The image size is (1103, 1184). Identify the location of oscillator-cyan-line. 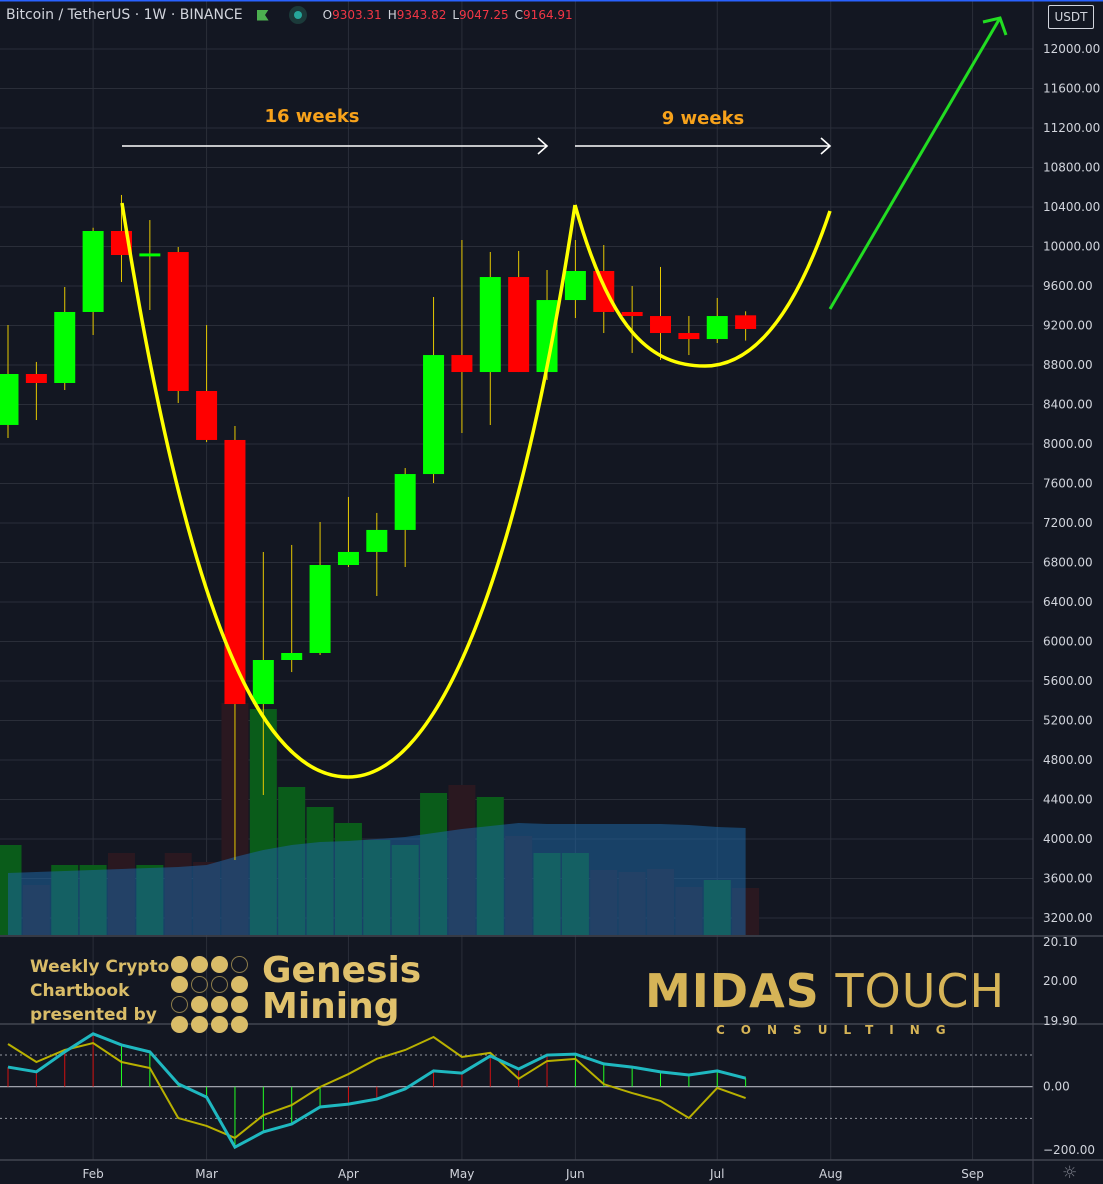
(376, 1091).